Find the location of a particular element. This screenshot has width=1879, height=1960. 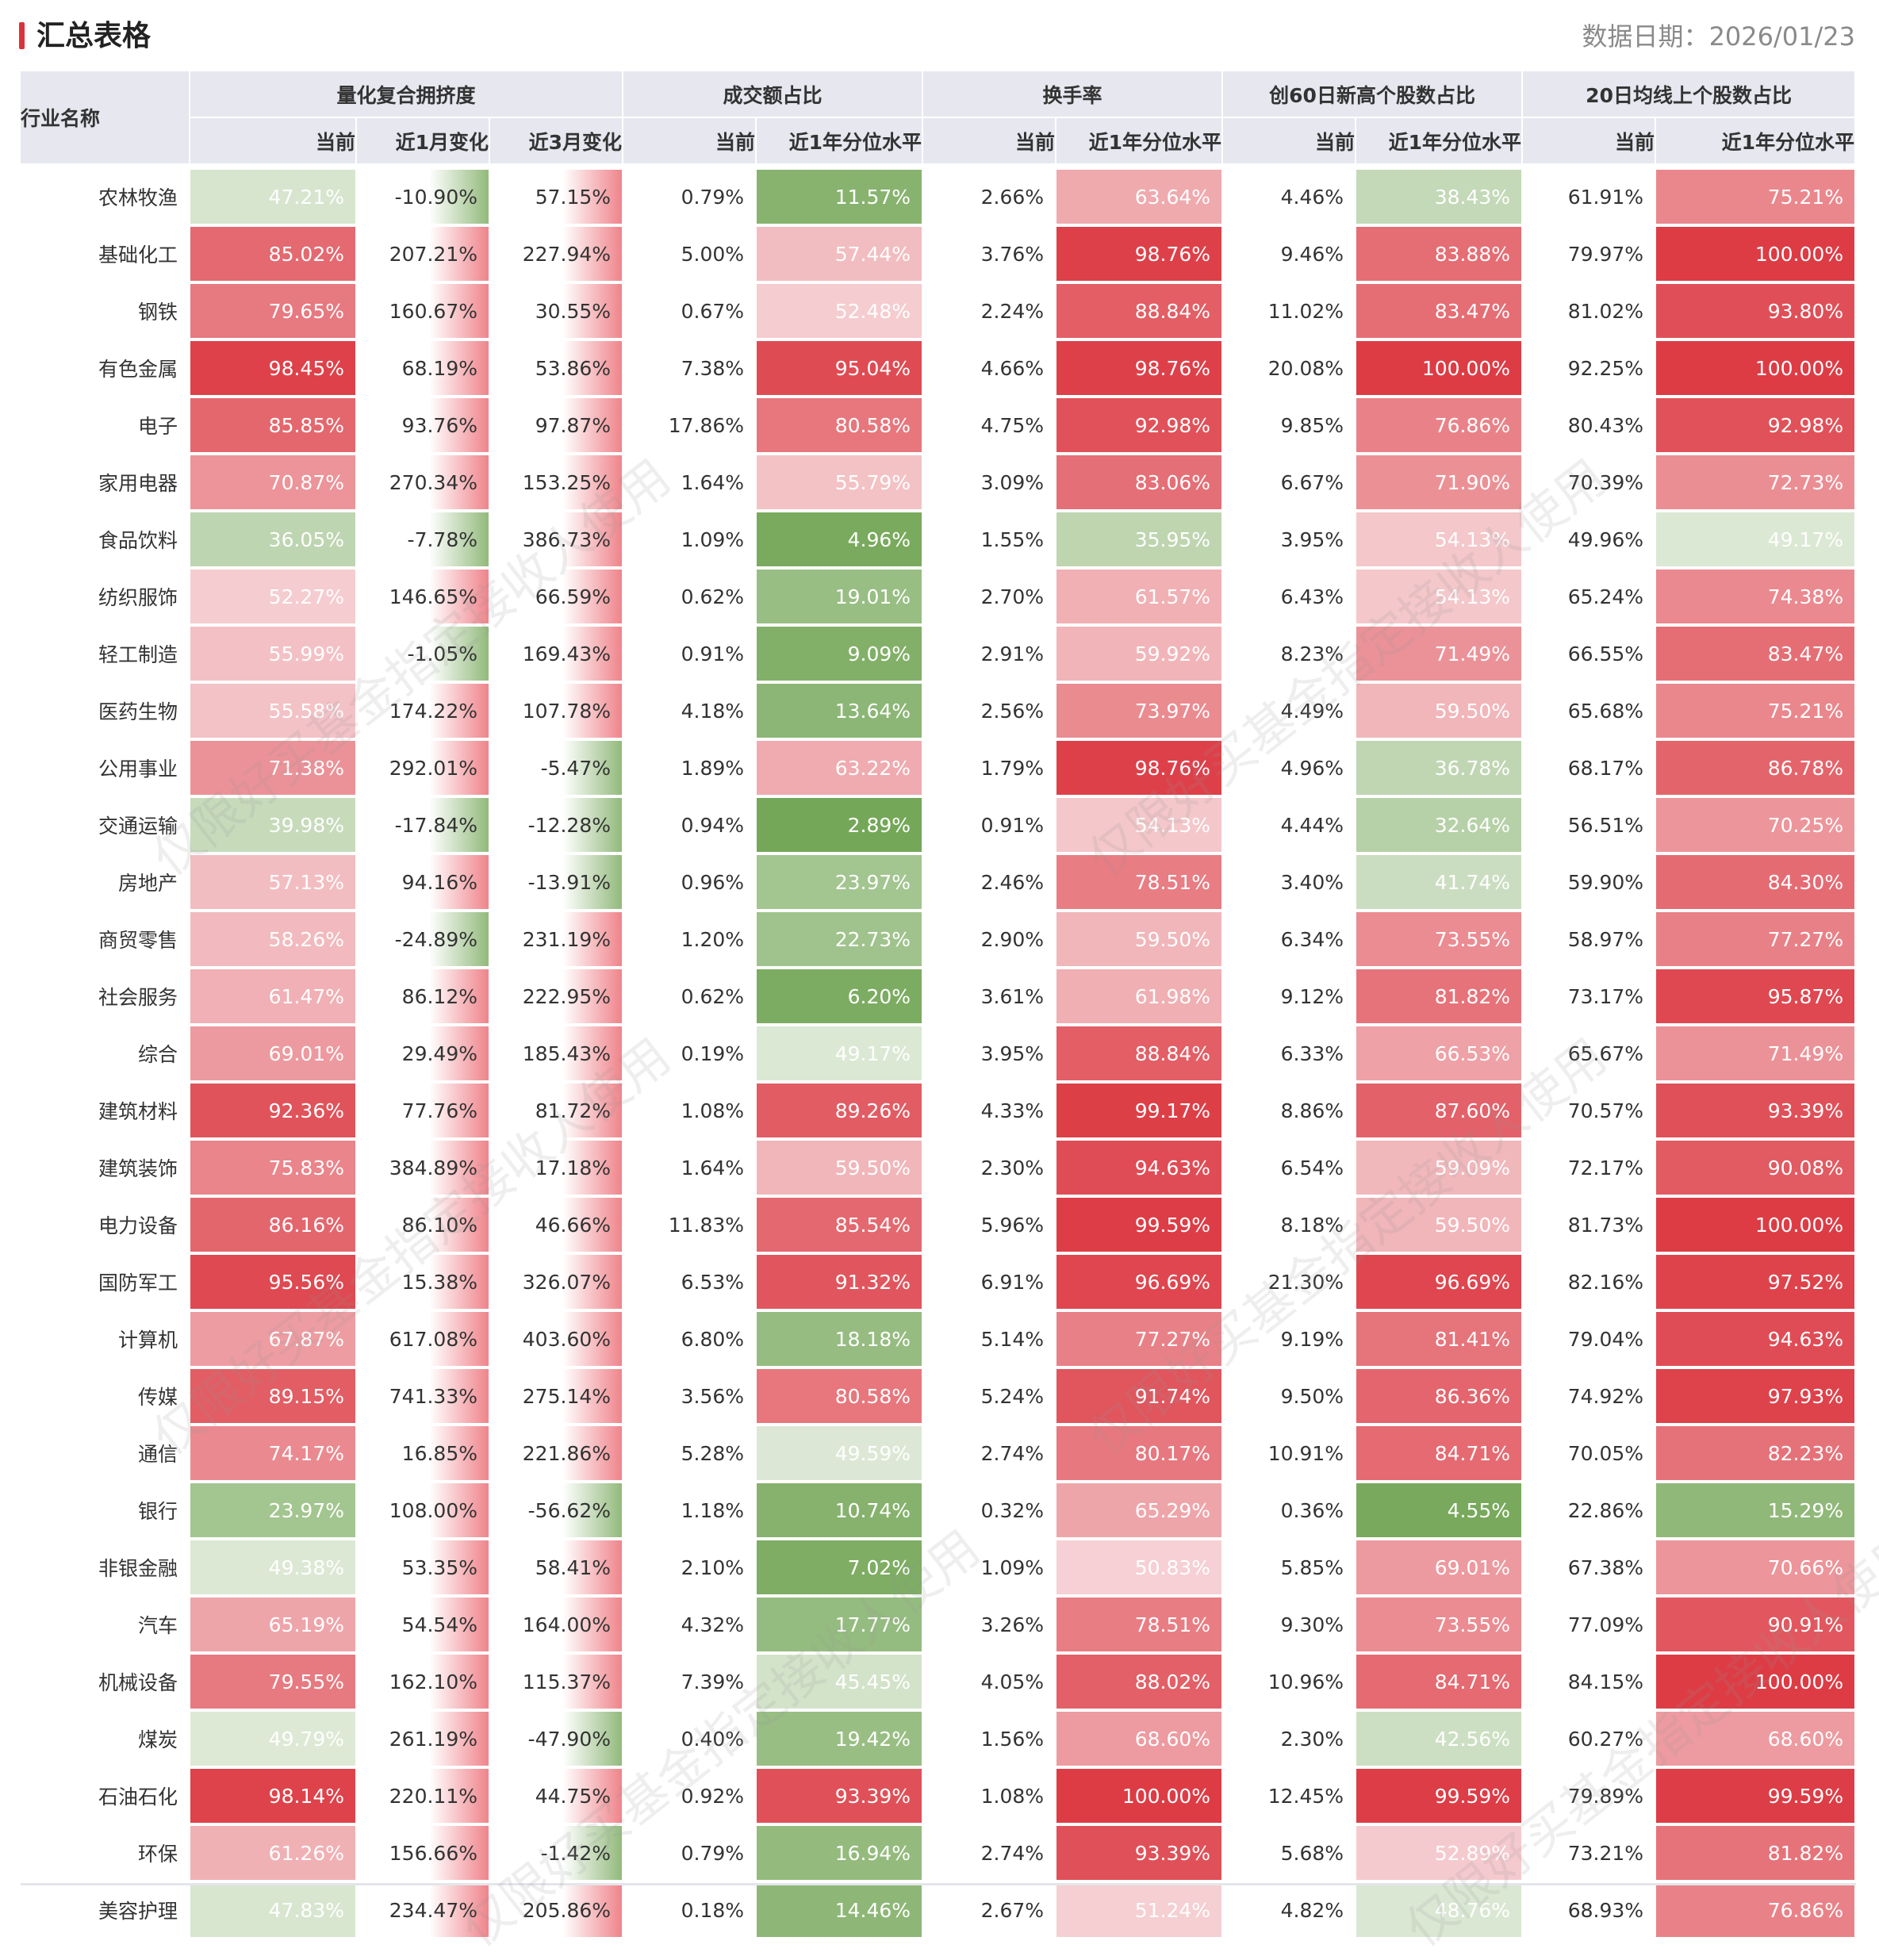

cell-ma20-1y-pct: 77.27% is located at coordinates (1756, 939).